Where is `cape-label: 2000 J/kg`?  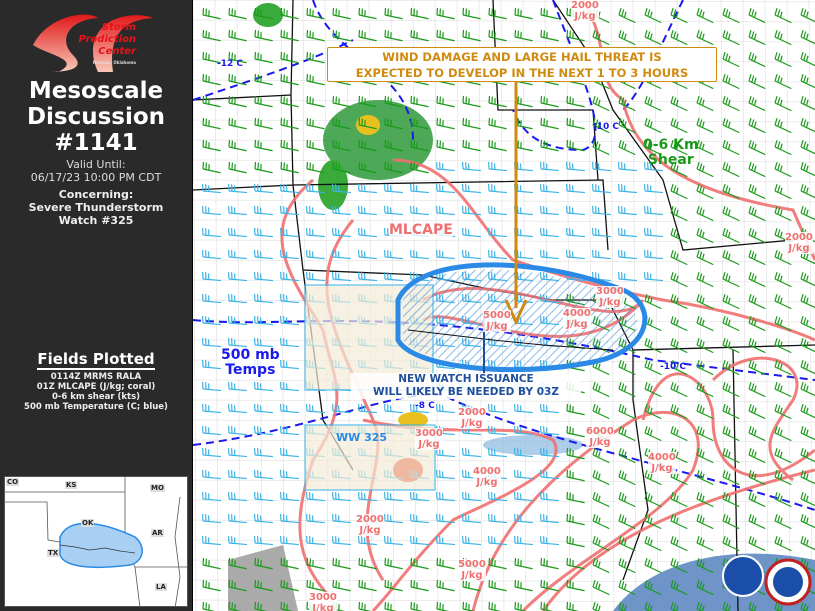
cape-label: 2000 J/kg is located at coordinates (370, 525).